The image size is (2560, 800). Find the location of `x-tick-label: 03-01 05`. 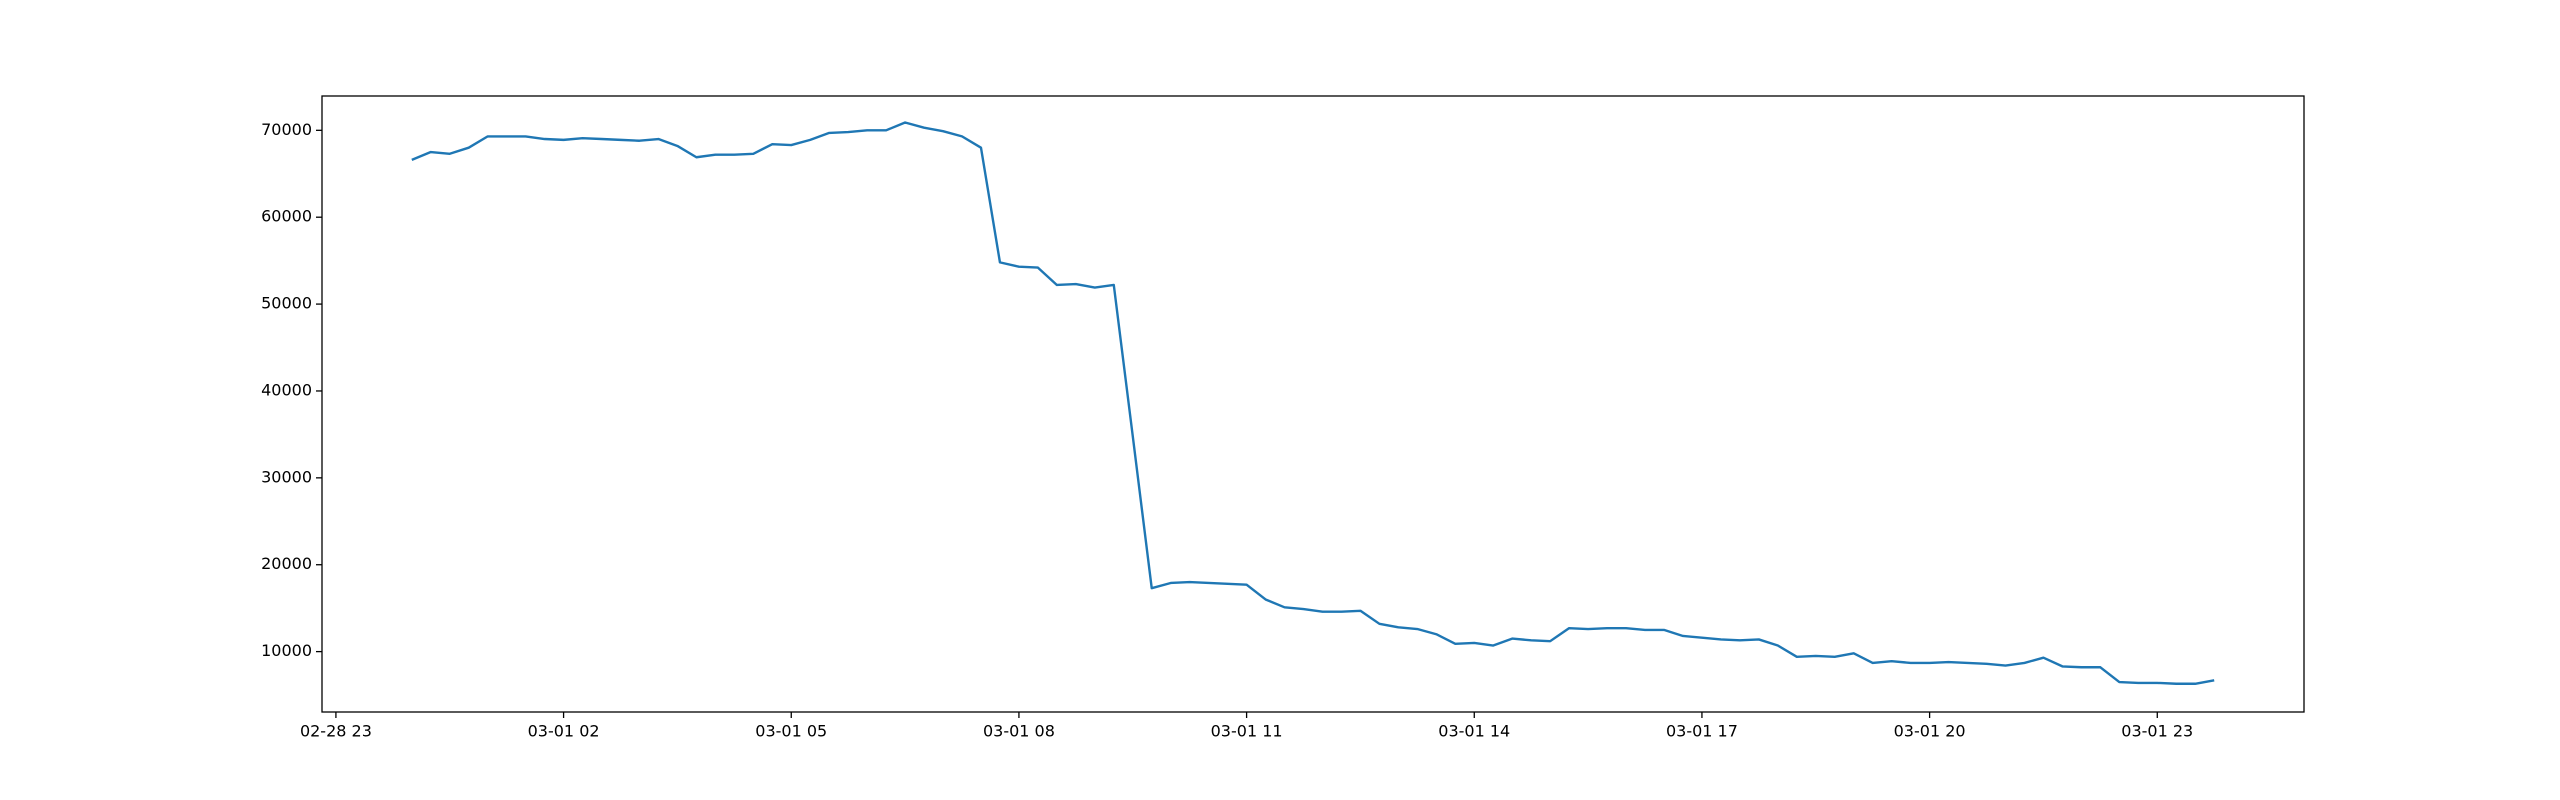

x-tick-label: 03-01 05 is located at coordinates (791, 731).